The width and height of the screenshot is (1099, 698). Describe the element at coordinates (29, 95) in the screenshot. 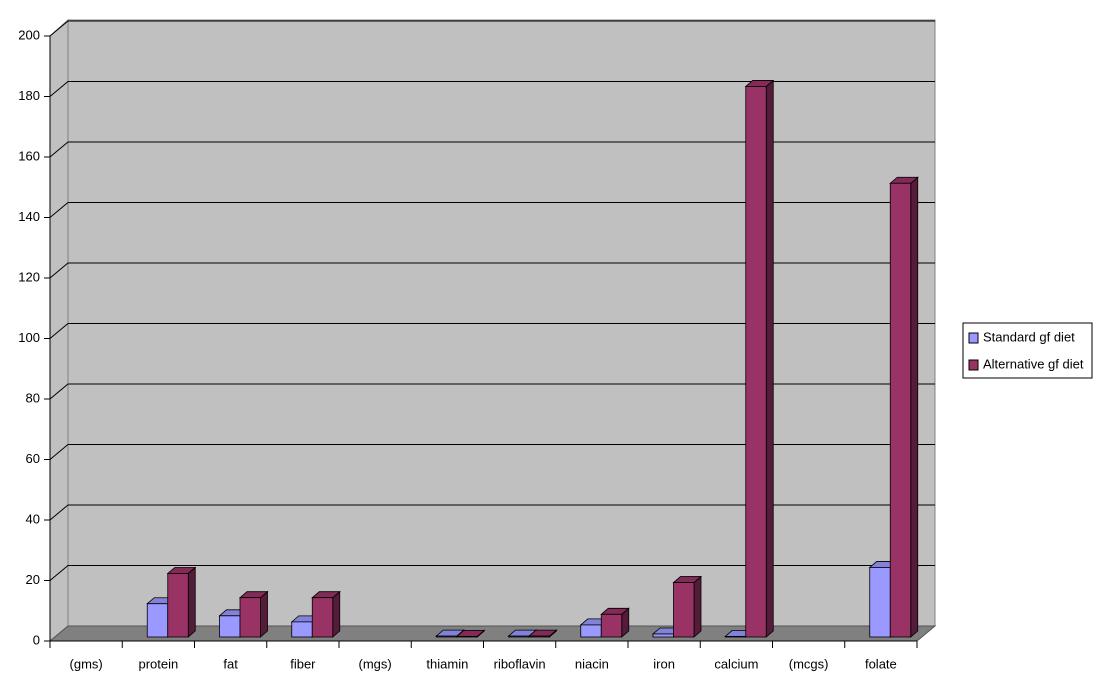

I see `y-tick-label: 180` at that location.